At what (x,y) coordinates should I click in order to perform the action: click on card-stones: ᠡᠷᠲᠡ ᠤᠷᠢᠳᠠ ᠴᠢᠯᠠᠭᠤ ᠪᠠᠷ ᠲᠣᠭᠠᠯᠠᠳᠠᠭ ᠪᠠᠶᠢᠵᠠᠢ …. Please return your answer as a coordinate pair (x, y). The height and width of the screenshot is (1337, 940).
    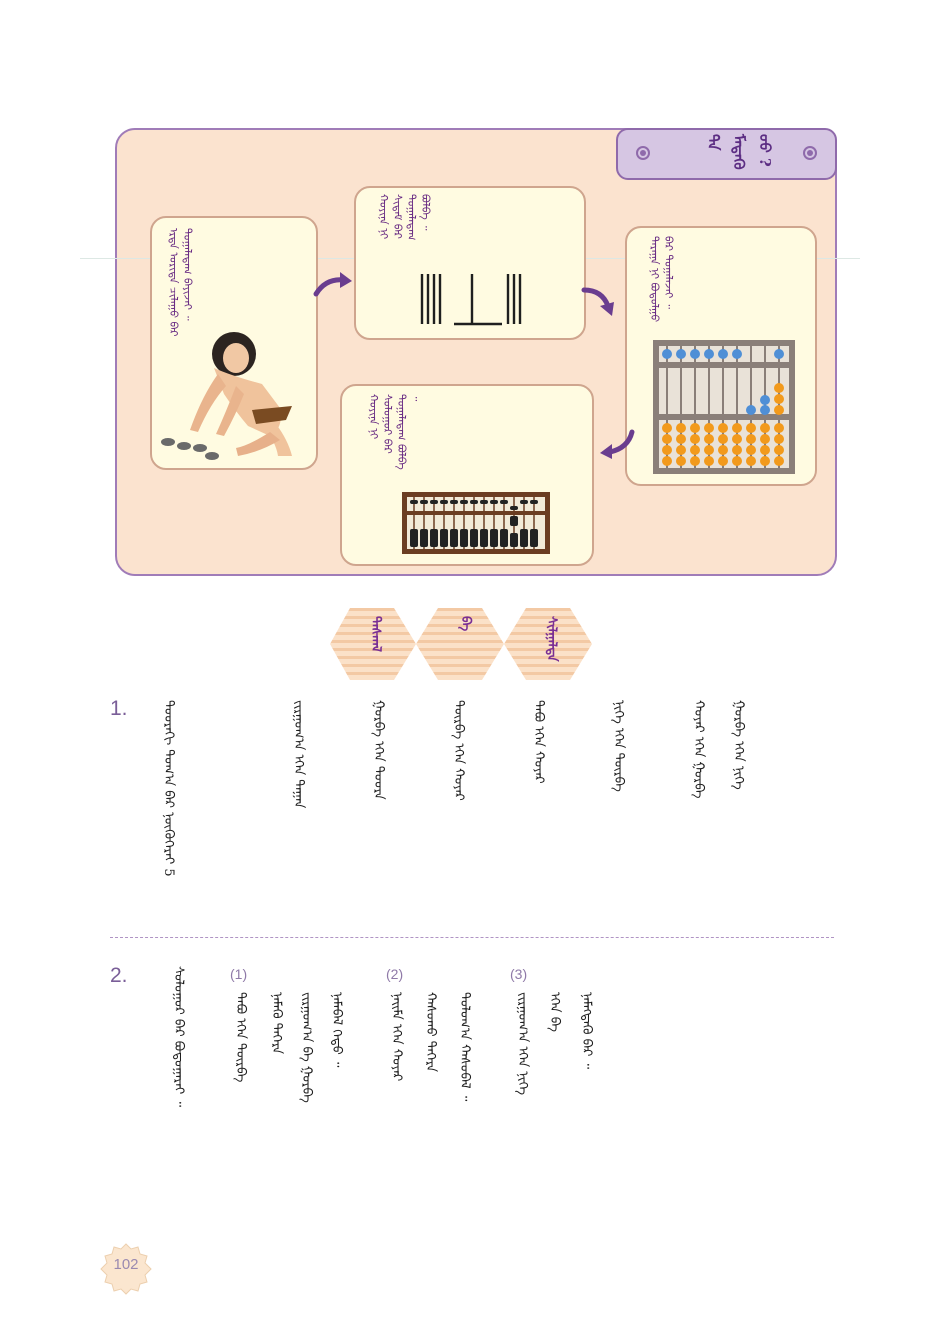
    Looking at the image, I should click on (234, 343).